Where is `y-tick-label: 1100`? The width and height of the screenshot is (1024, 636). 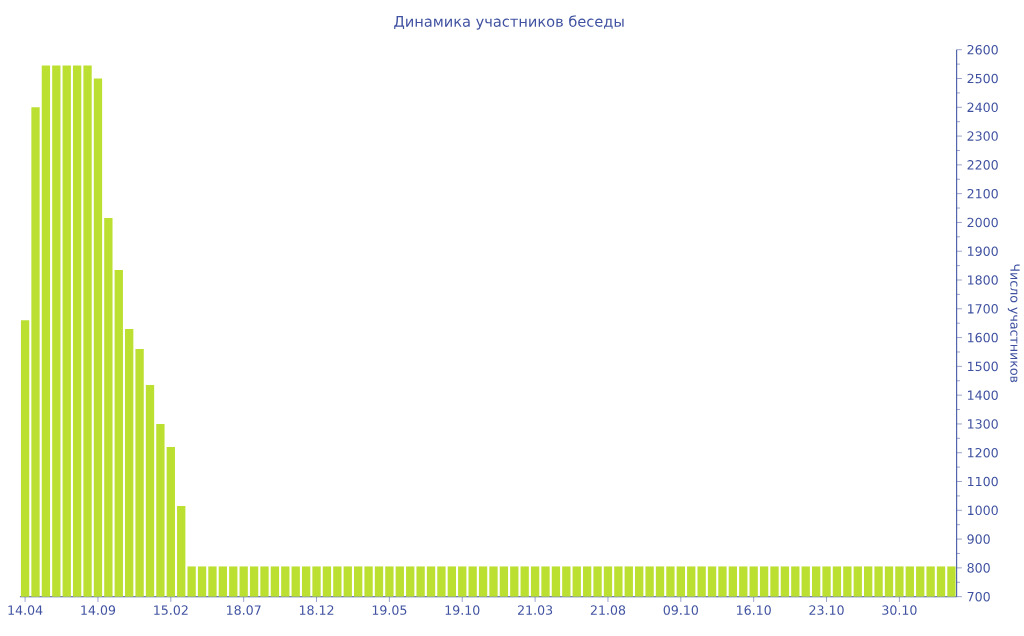
y-tick-label: 1100 is located at coordinates (983, 481).